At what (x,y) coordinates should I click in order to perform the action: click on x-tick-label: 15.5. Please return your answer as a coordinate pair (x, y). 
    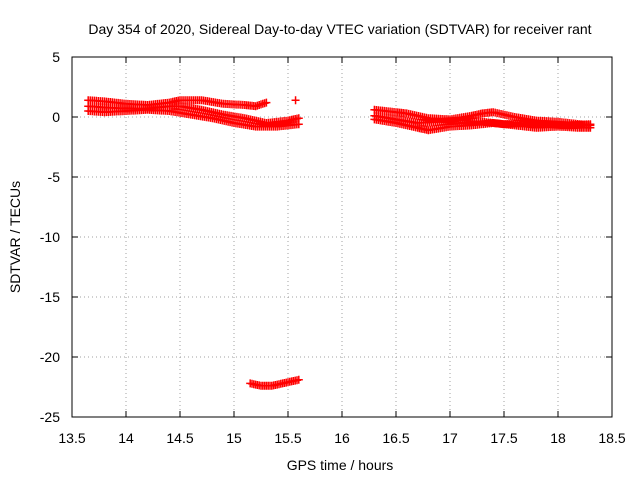
    Looking at the image, I should click on (287, 438).